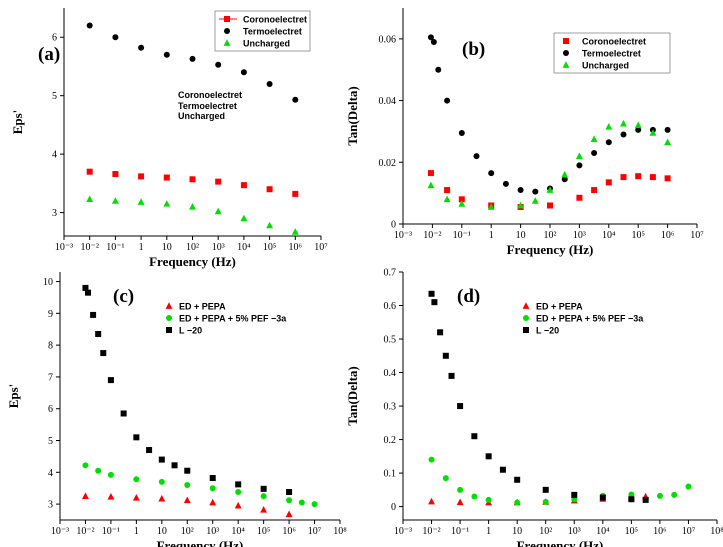 The height and width of the screenshot is (547, 723). What do you see at coordinates (210, 95) in the screenshot?
I see `annotation-text: Coronoelectret` at bounding box center [210, 95].